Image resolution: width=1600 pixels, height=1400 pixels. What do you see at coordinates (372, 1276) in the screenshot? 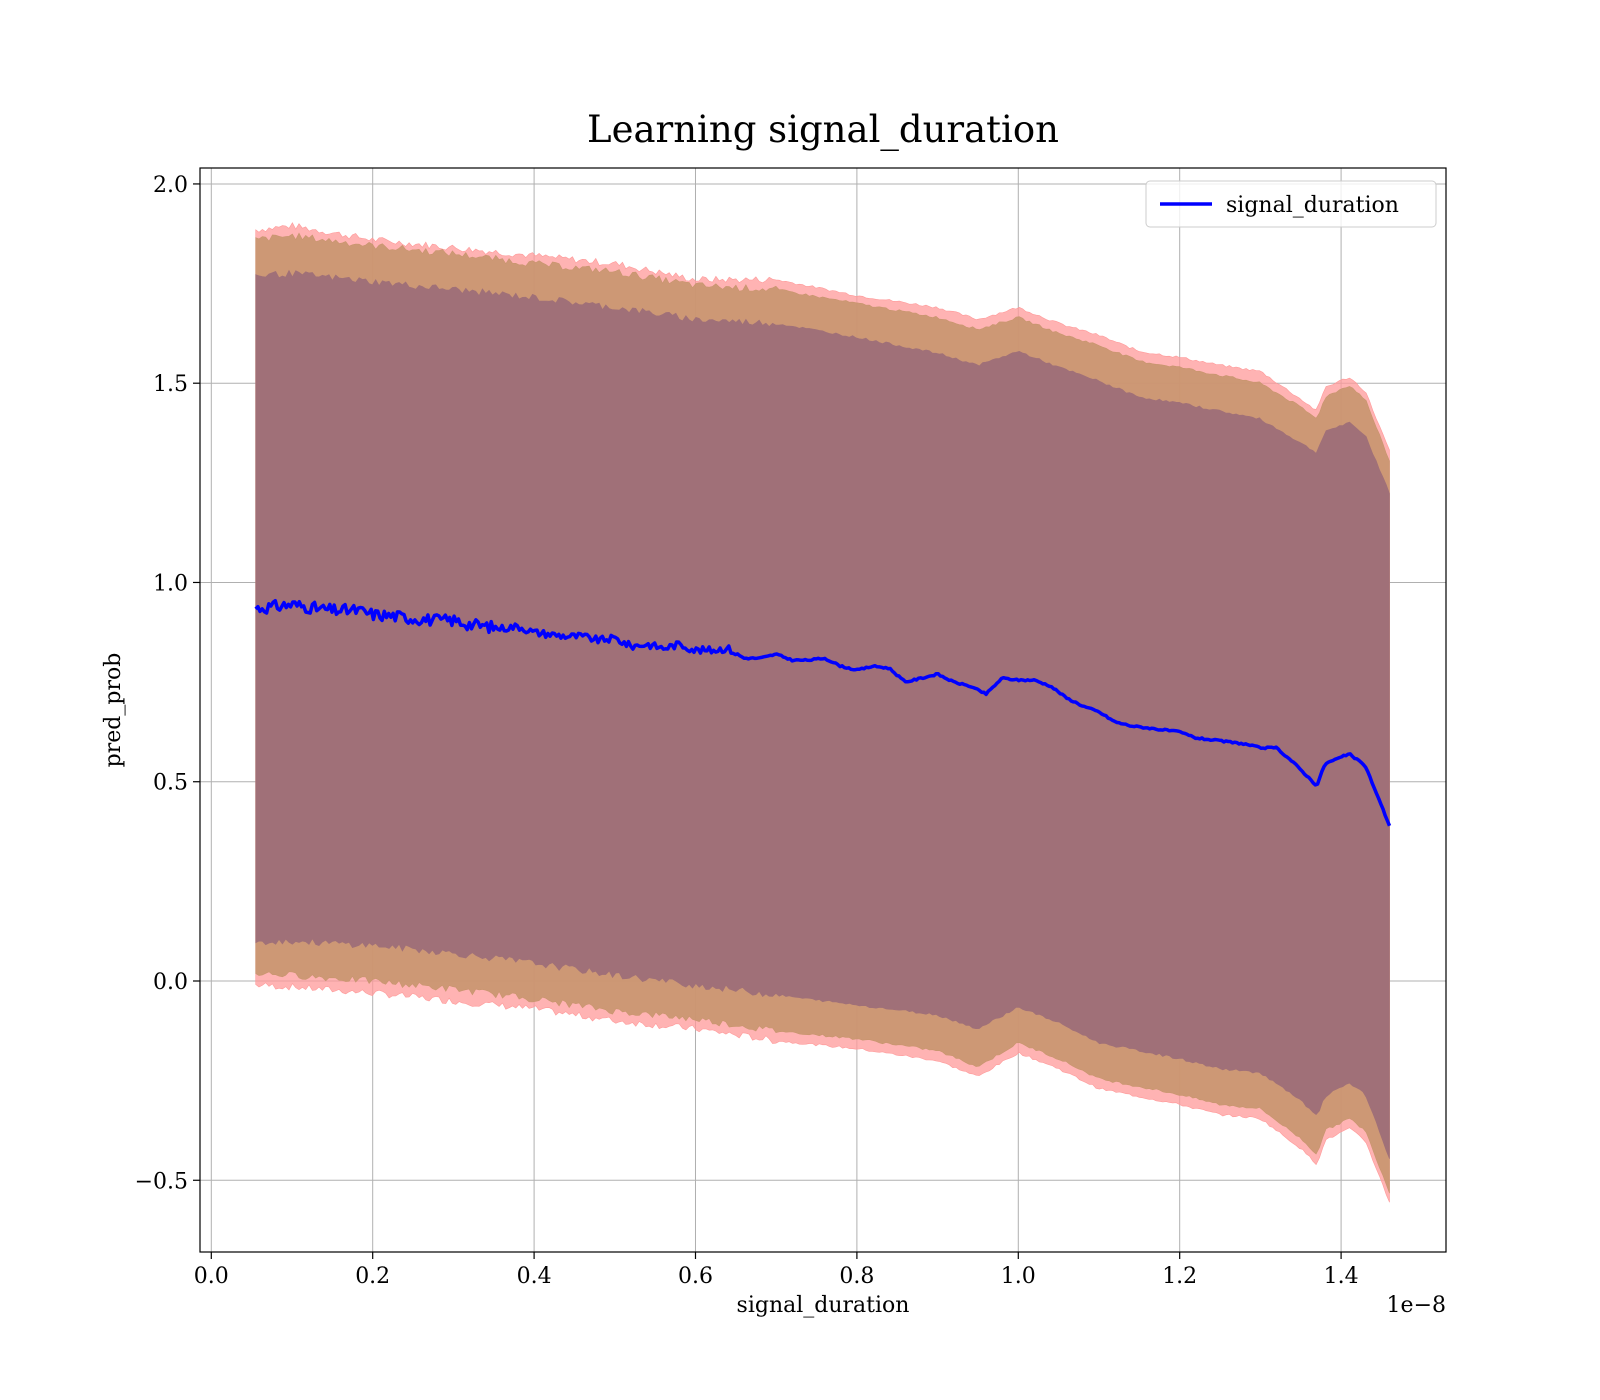
I see `x-tick-label: 0.2` at bounding box center [372, 1276].